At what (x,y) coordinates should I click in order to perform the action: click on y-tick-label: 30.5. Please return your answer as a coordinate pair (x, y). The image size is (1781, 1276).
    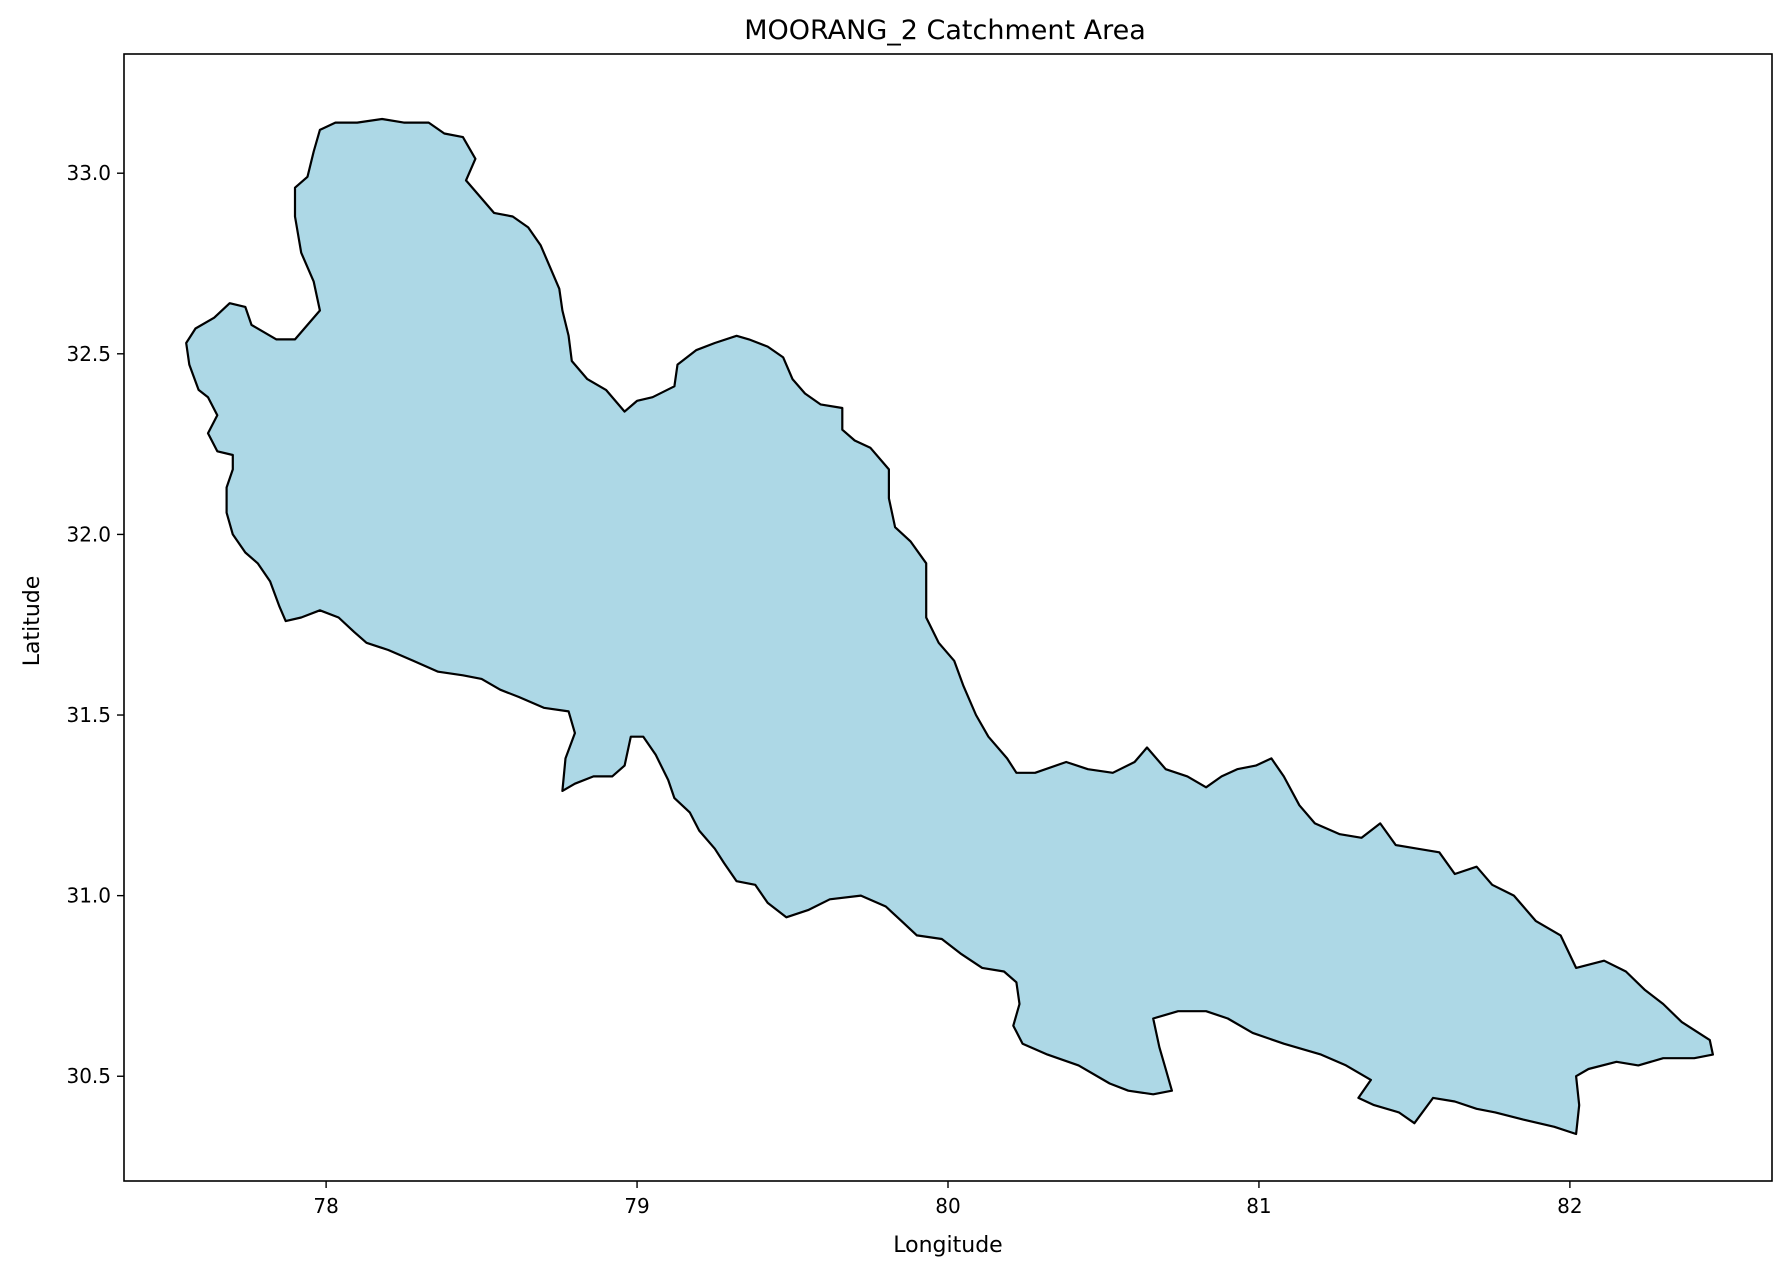
    Looking at the image, I should click on (88, 1076).